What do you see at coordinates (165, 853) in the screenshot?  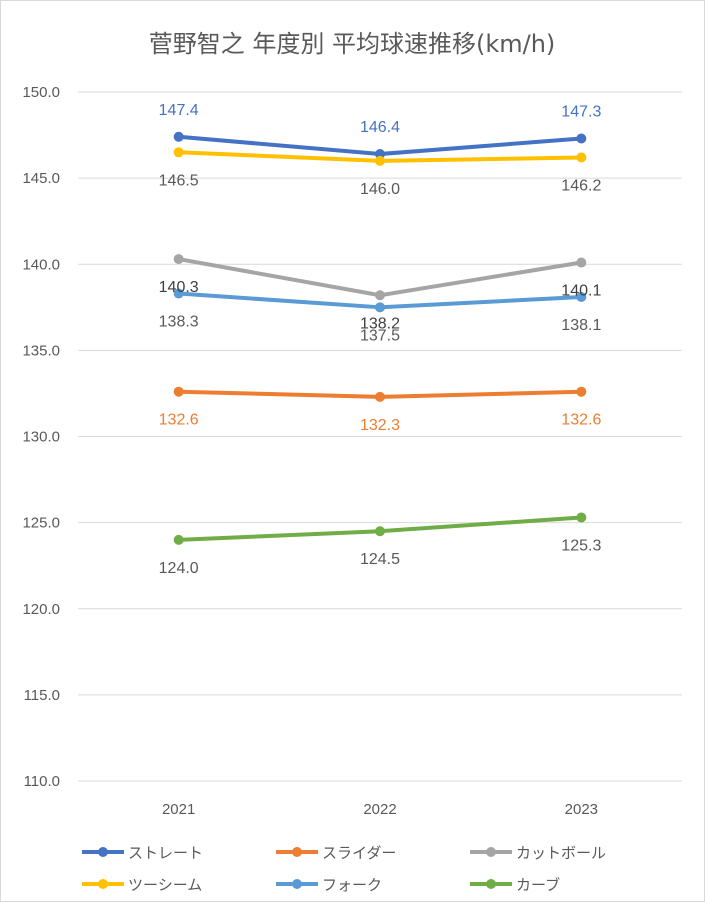 I see `legend-label: ストレート` at bounding box center [165, 853].